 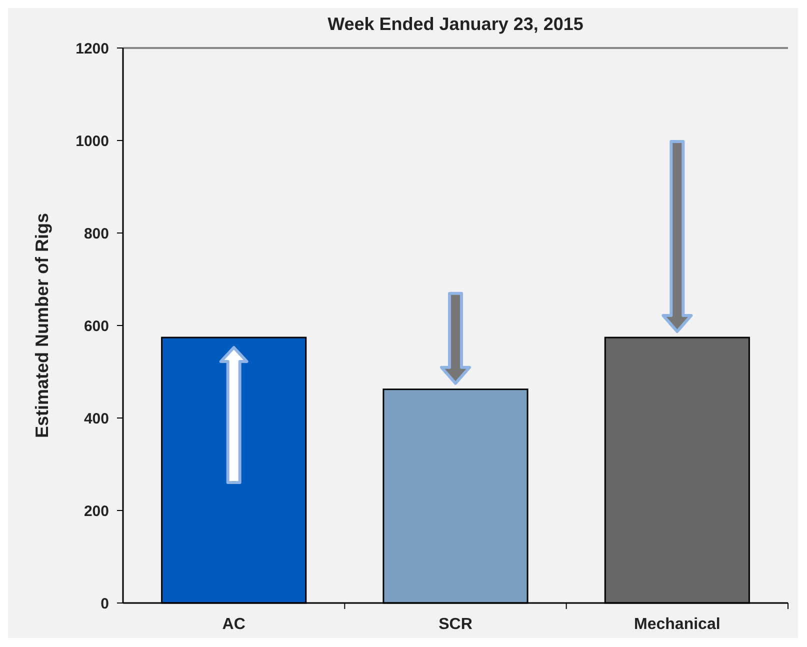 I want to click on x-tick-label: Mechanical, so click(x=677, y=624).